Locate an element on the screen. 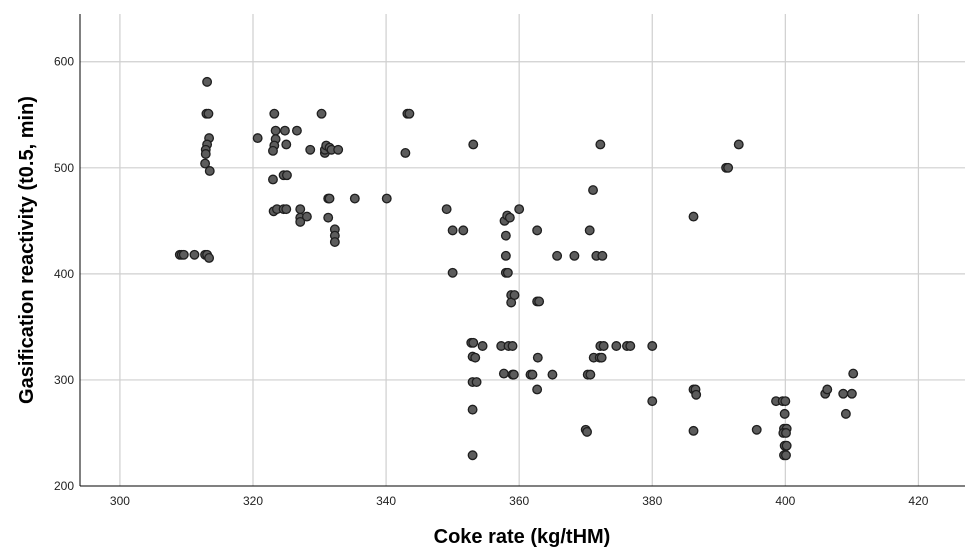 The image size is (965, 553). x-tick-label: 420 is located at coordinates (918, 501).